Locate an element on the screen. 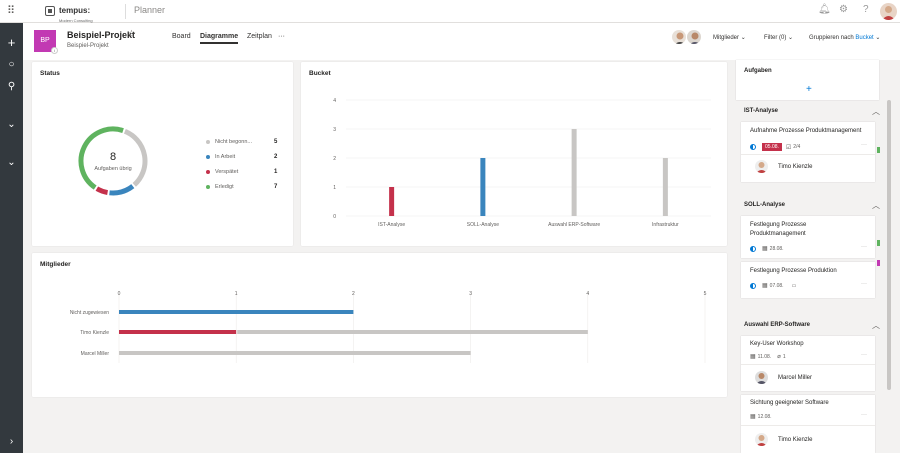 Image resolution: width=900 pixels, height=453 pixels. group-value: Bucket is located at coordinates (864, 38).